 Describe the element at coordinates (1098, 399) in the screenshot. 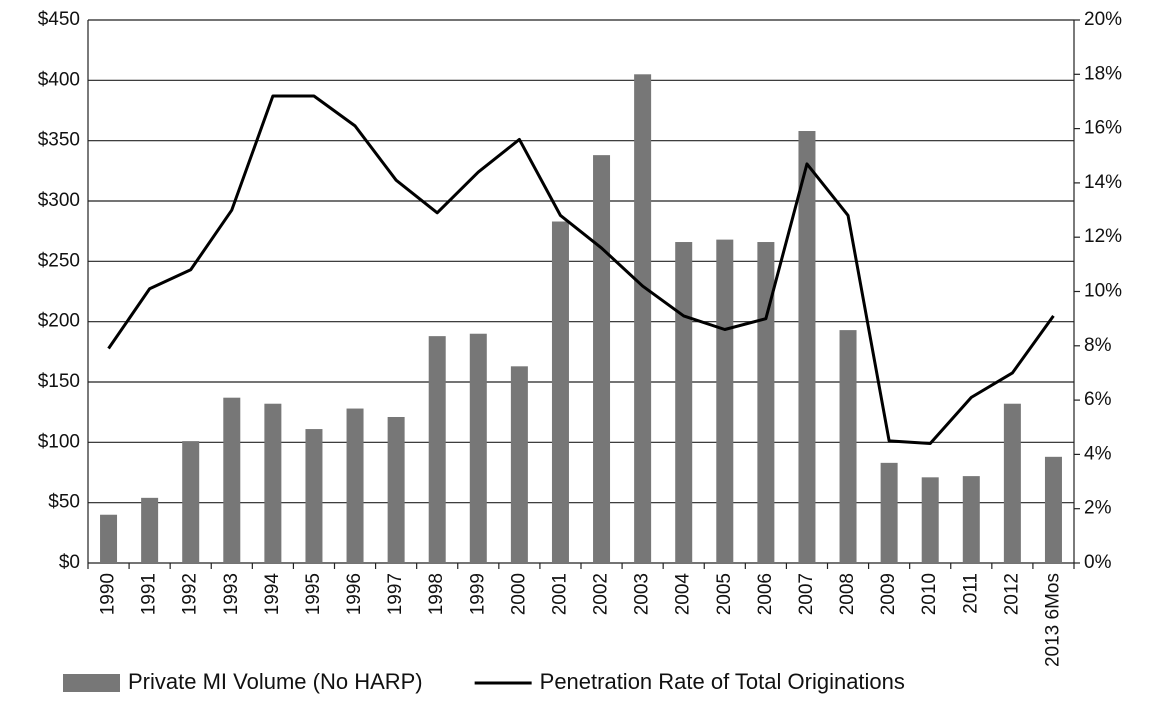

I see `y2-tick-label: 6%` at that location.